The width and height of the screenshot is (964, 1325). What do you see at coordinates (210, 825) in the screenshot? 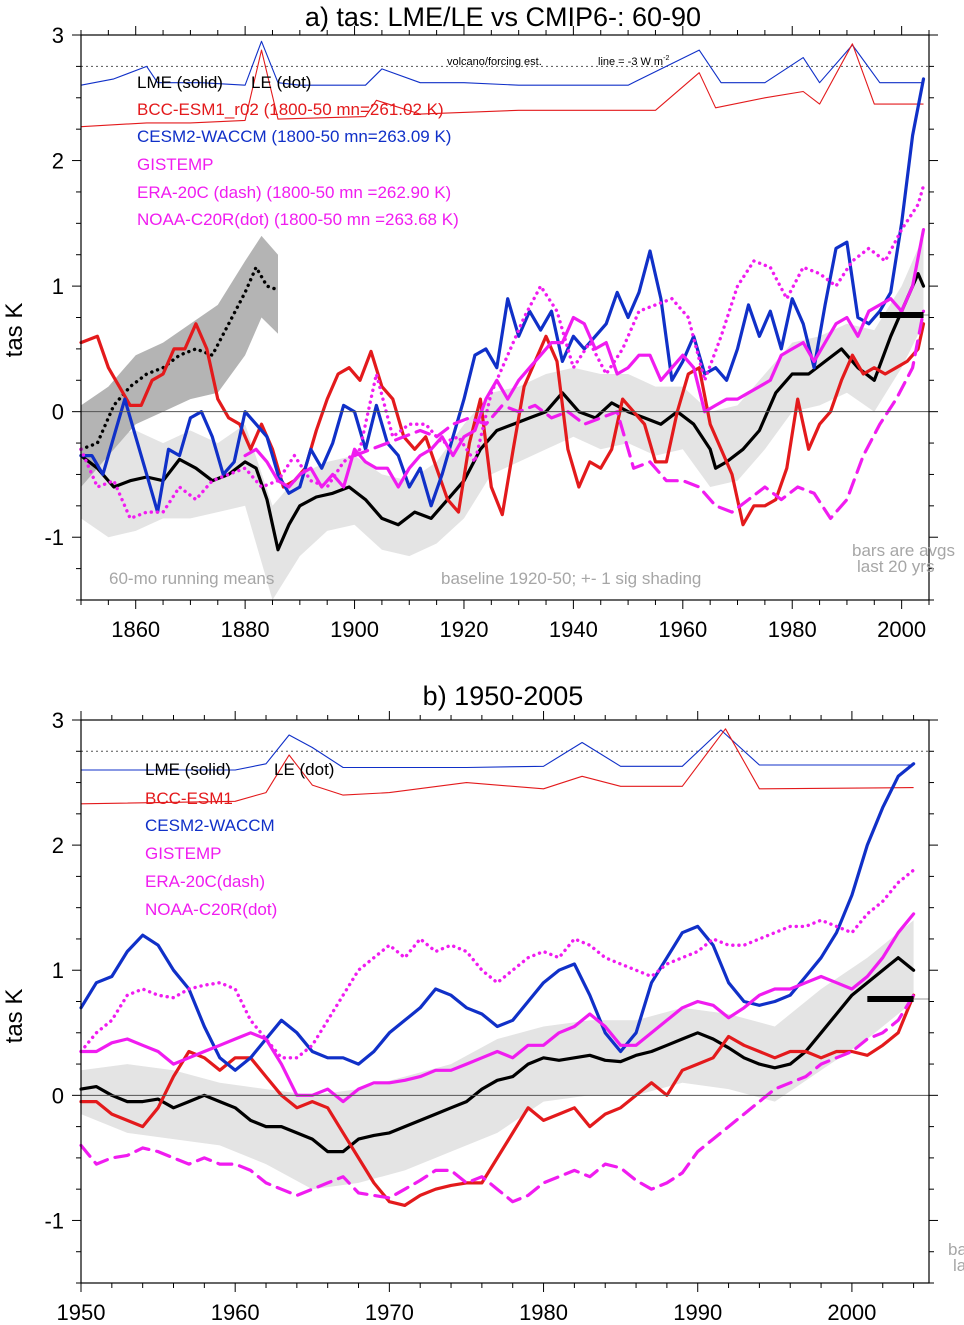
I see `legend-b-cesm: CESM2-WACCM` at bounding box center [210, 825].